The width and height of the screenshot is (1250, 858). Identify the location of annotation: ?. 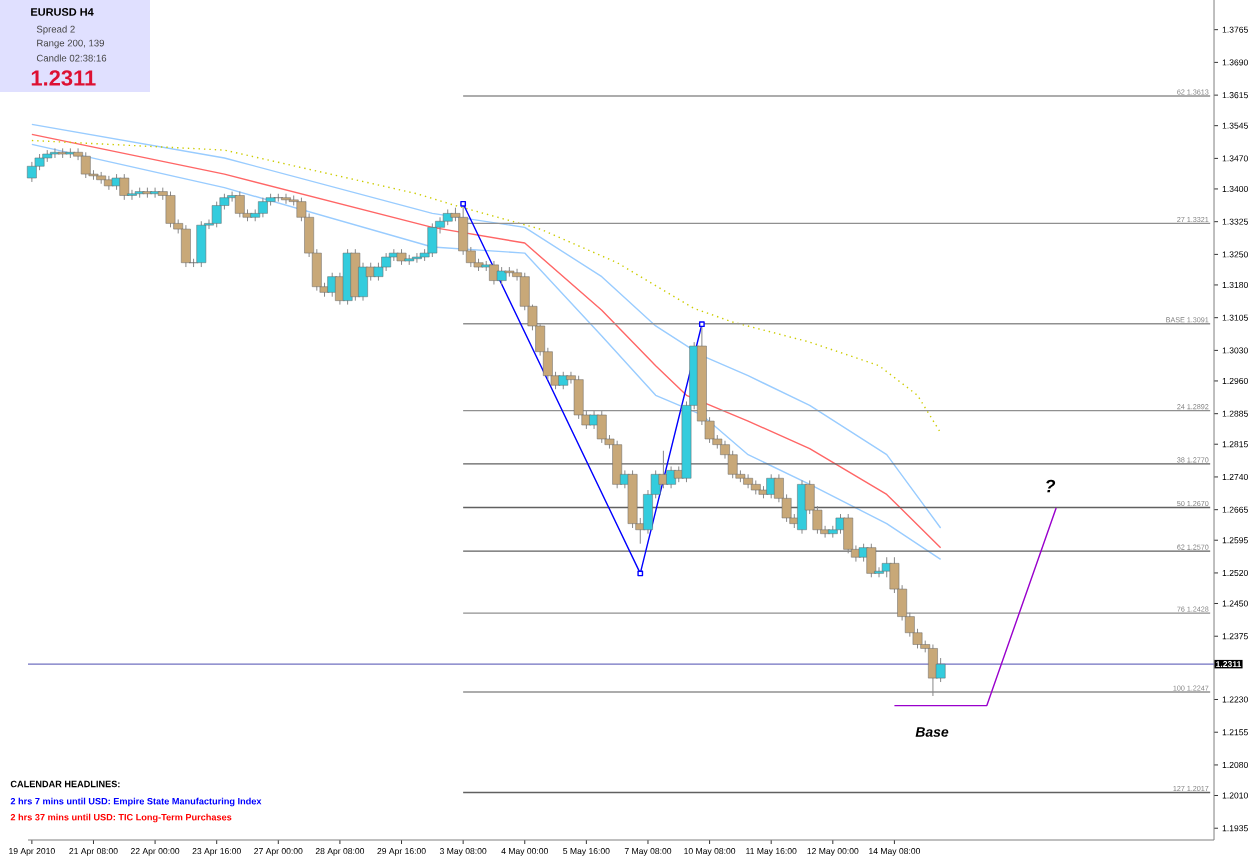
(1051, 486).